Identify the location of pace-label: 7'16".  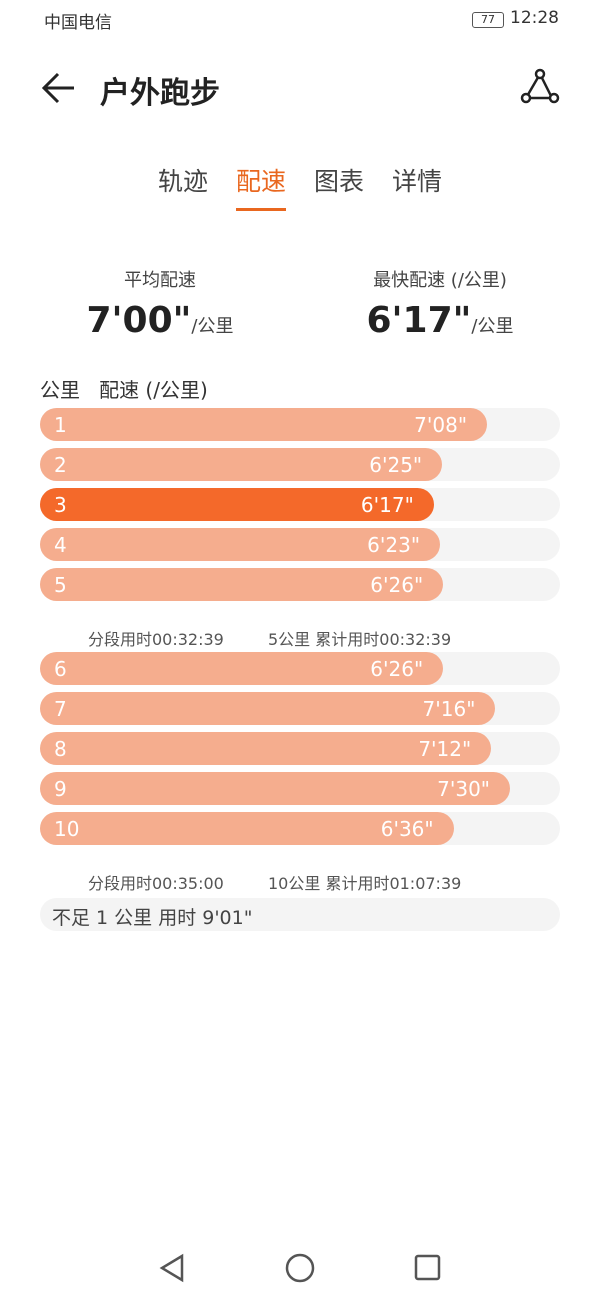
(449, 709).